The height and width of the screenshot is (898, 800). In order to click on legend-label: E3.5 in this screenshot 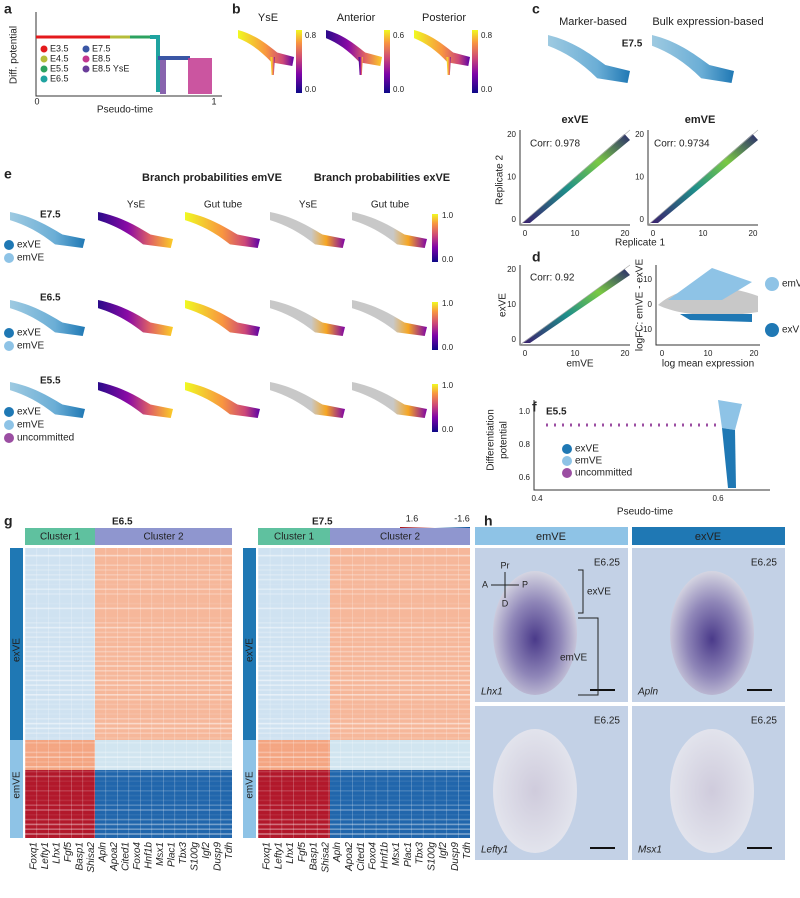, I will do `click(59, 48)`.